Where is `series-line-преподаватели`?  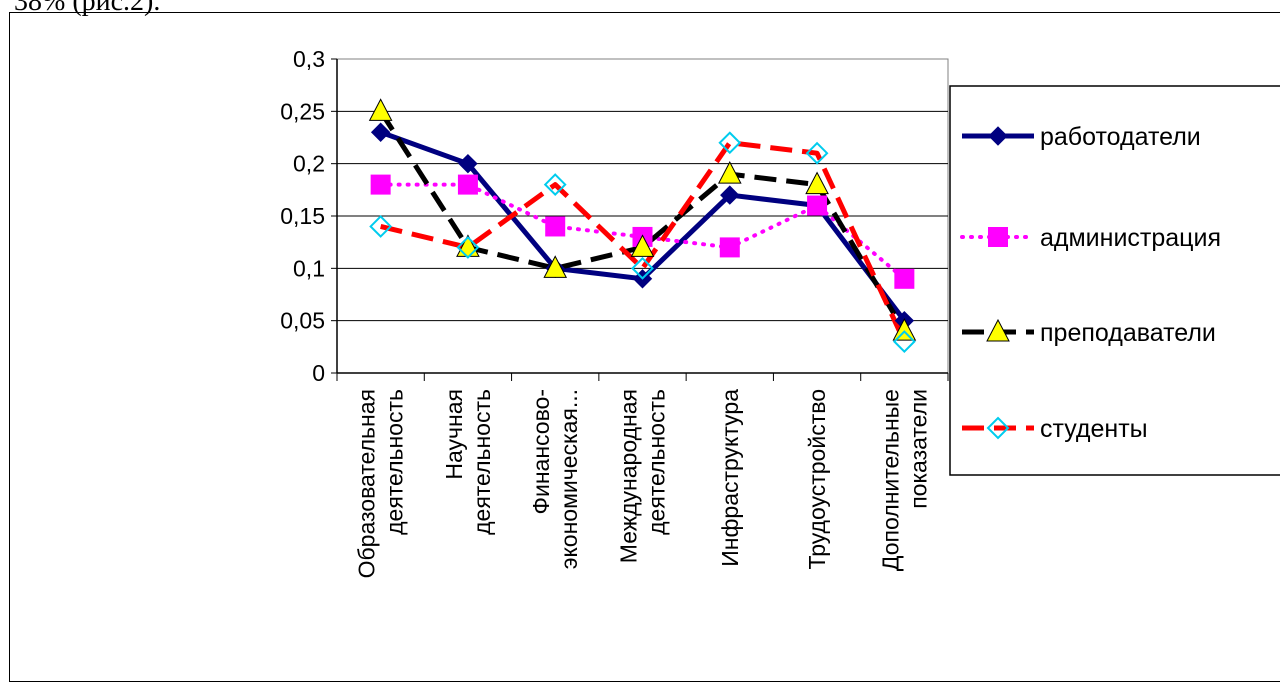
series-line-преподаватели is located at coordinates (642, 221).